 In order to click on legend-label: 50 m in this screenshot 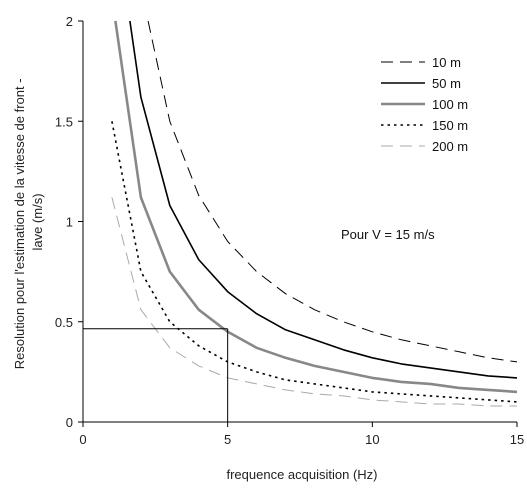, I will do `click(446, 83)`.